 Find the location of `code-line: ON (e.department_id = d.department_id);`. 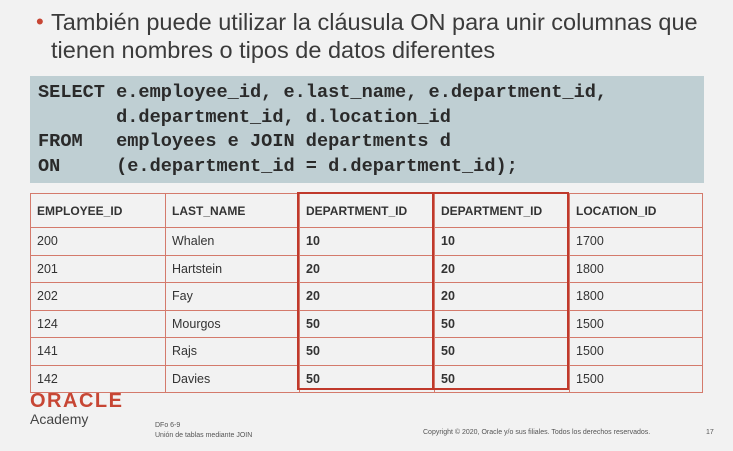

code-line: ON (e.department_id = d.department_id); is located at coordinates (278, 166).